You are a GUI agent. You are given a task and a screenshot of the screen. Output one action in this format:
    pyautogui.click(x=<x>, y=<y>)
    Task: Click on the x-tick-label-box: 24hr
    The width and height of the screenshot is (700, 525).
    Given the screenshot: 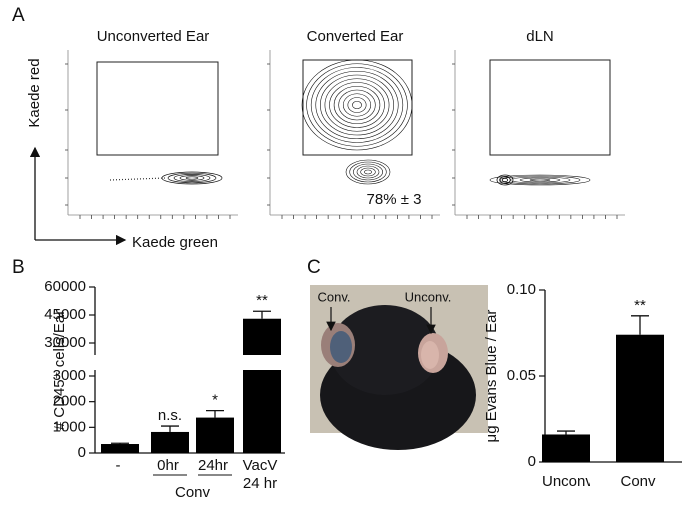 What is the action you would take?
    pyautogui.click(x=213, y=465)
    